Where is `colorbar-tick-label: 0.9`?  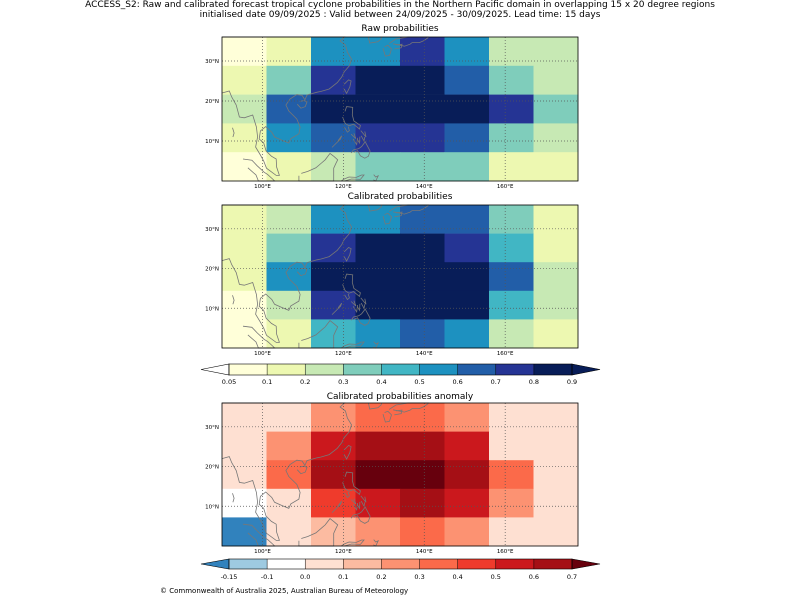
colorbar-tick-label: 0.9 is located at coordinates (572, 382).